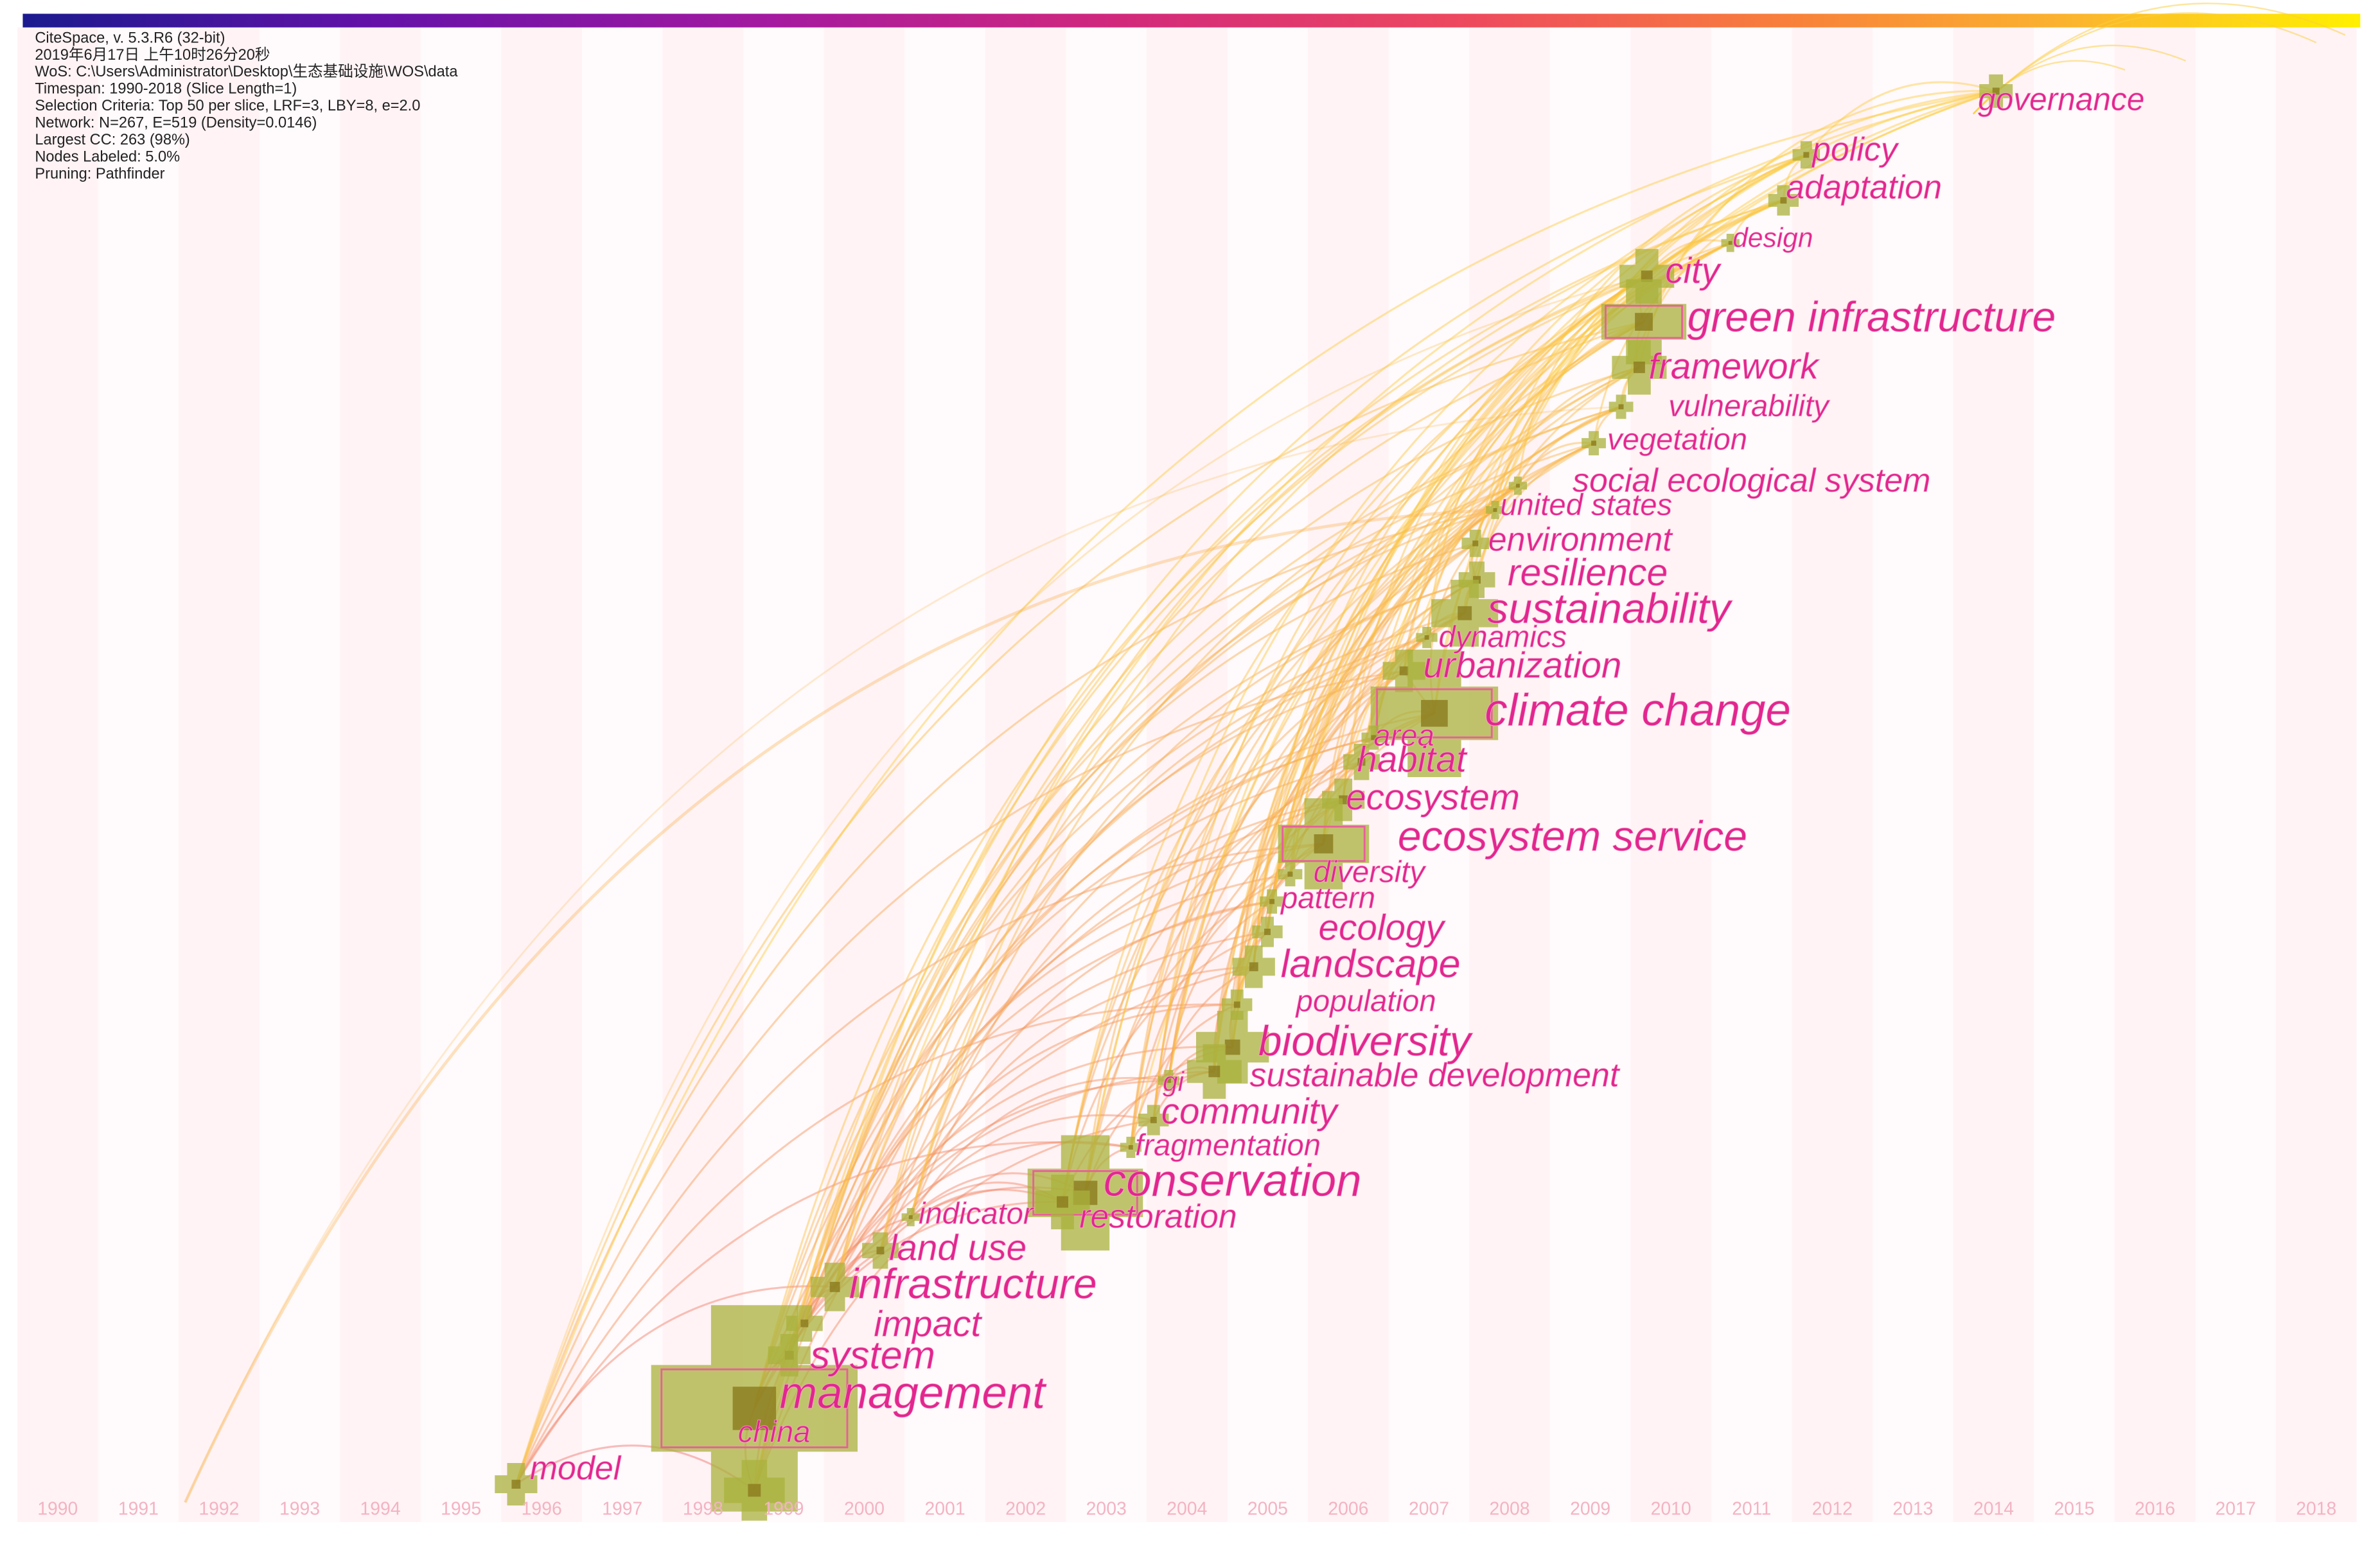 The height and width of the screenshot is (1542, 2380). Describe the element at coordinates (1250, 1111) in the screenshot. I see `node-label: community` at that location.